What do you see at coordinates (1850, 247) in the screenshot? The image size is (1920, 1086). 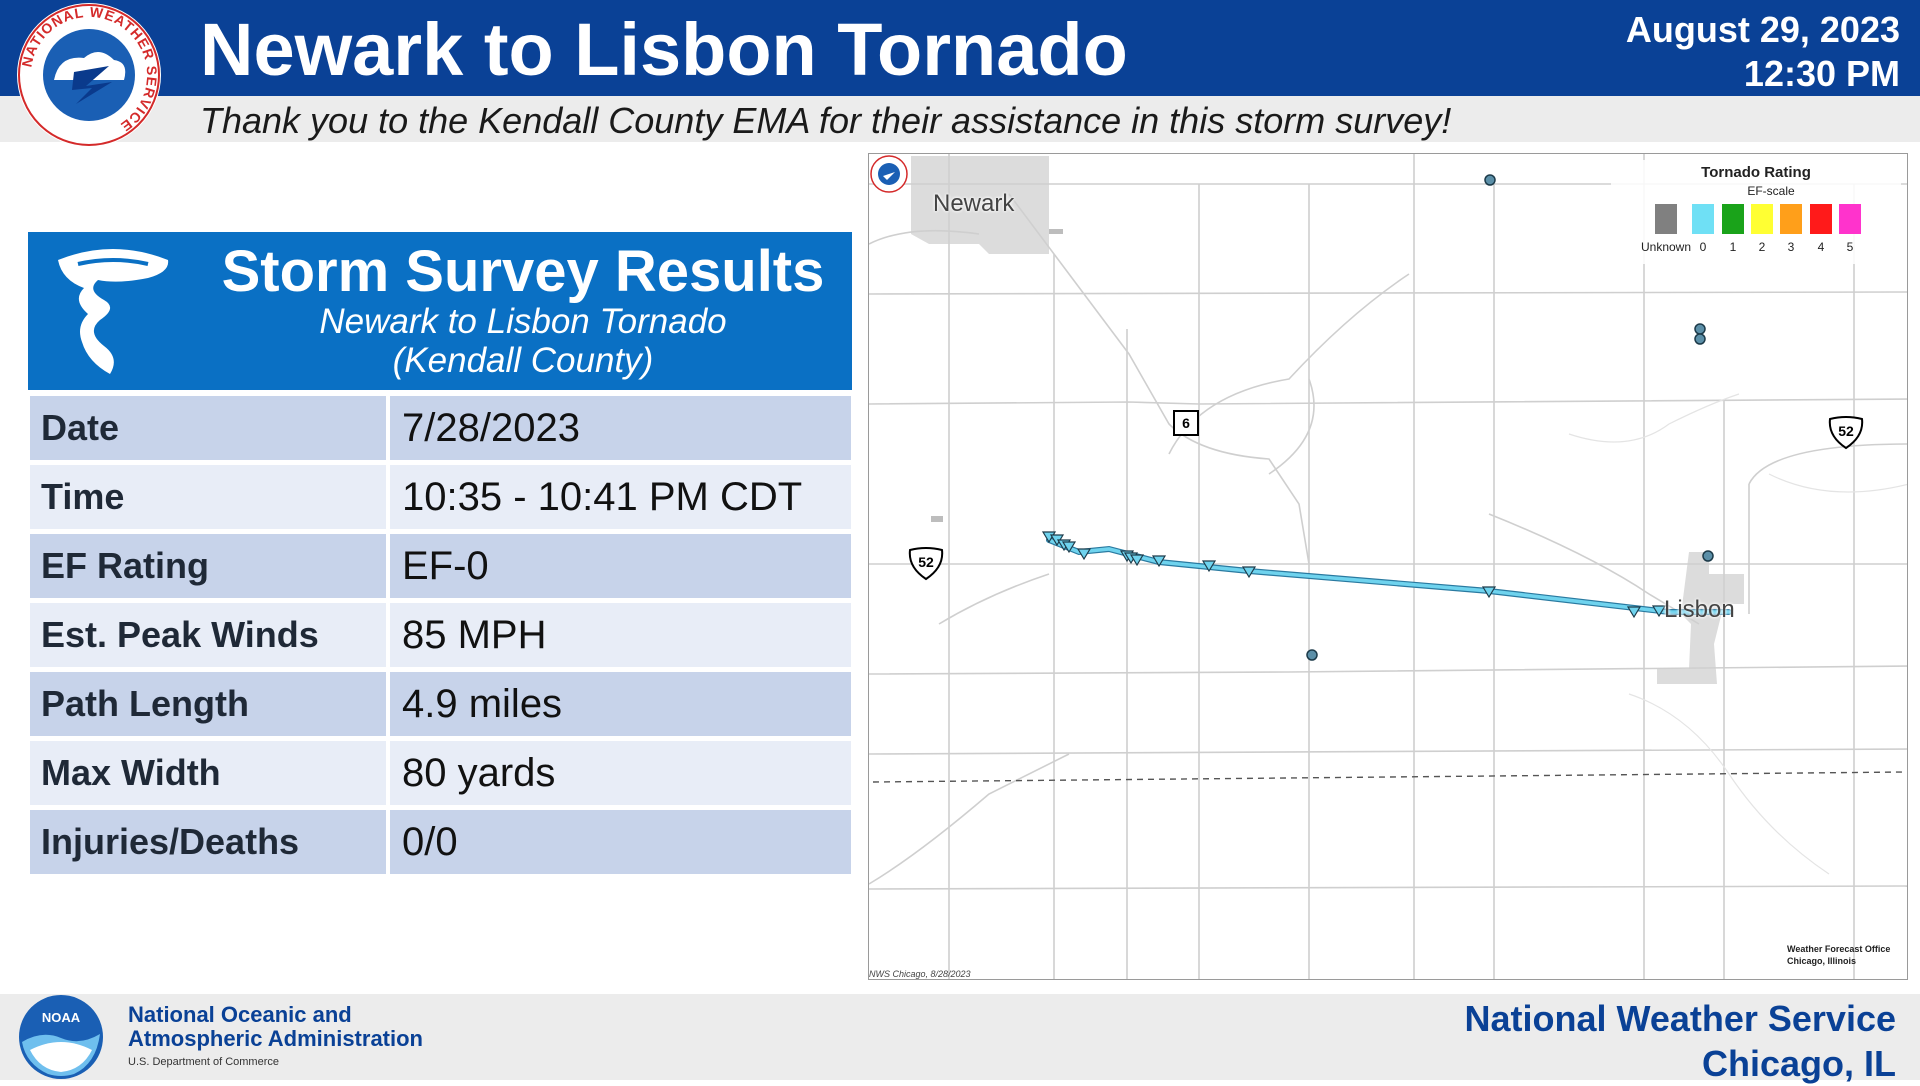 I see `legend-swatch-label: 5` at bounding box center [1850, 247].